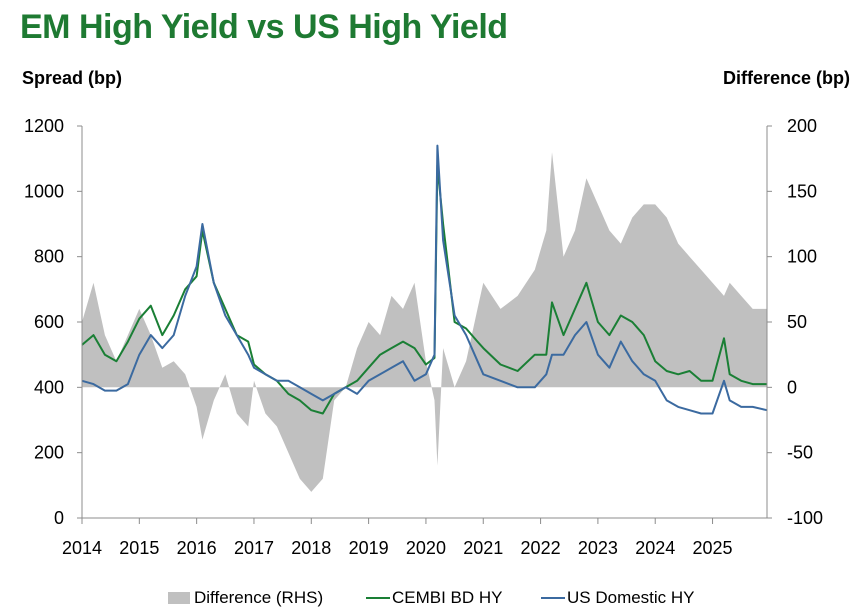 The image size is (856, 616). What do you see at coordinates (49, 322) in the screenshot?
I see `left-tick-label: 600` at bounding box center [49, 322].